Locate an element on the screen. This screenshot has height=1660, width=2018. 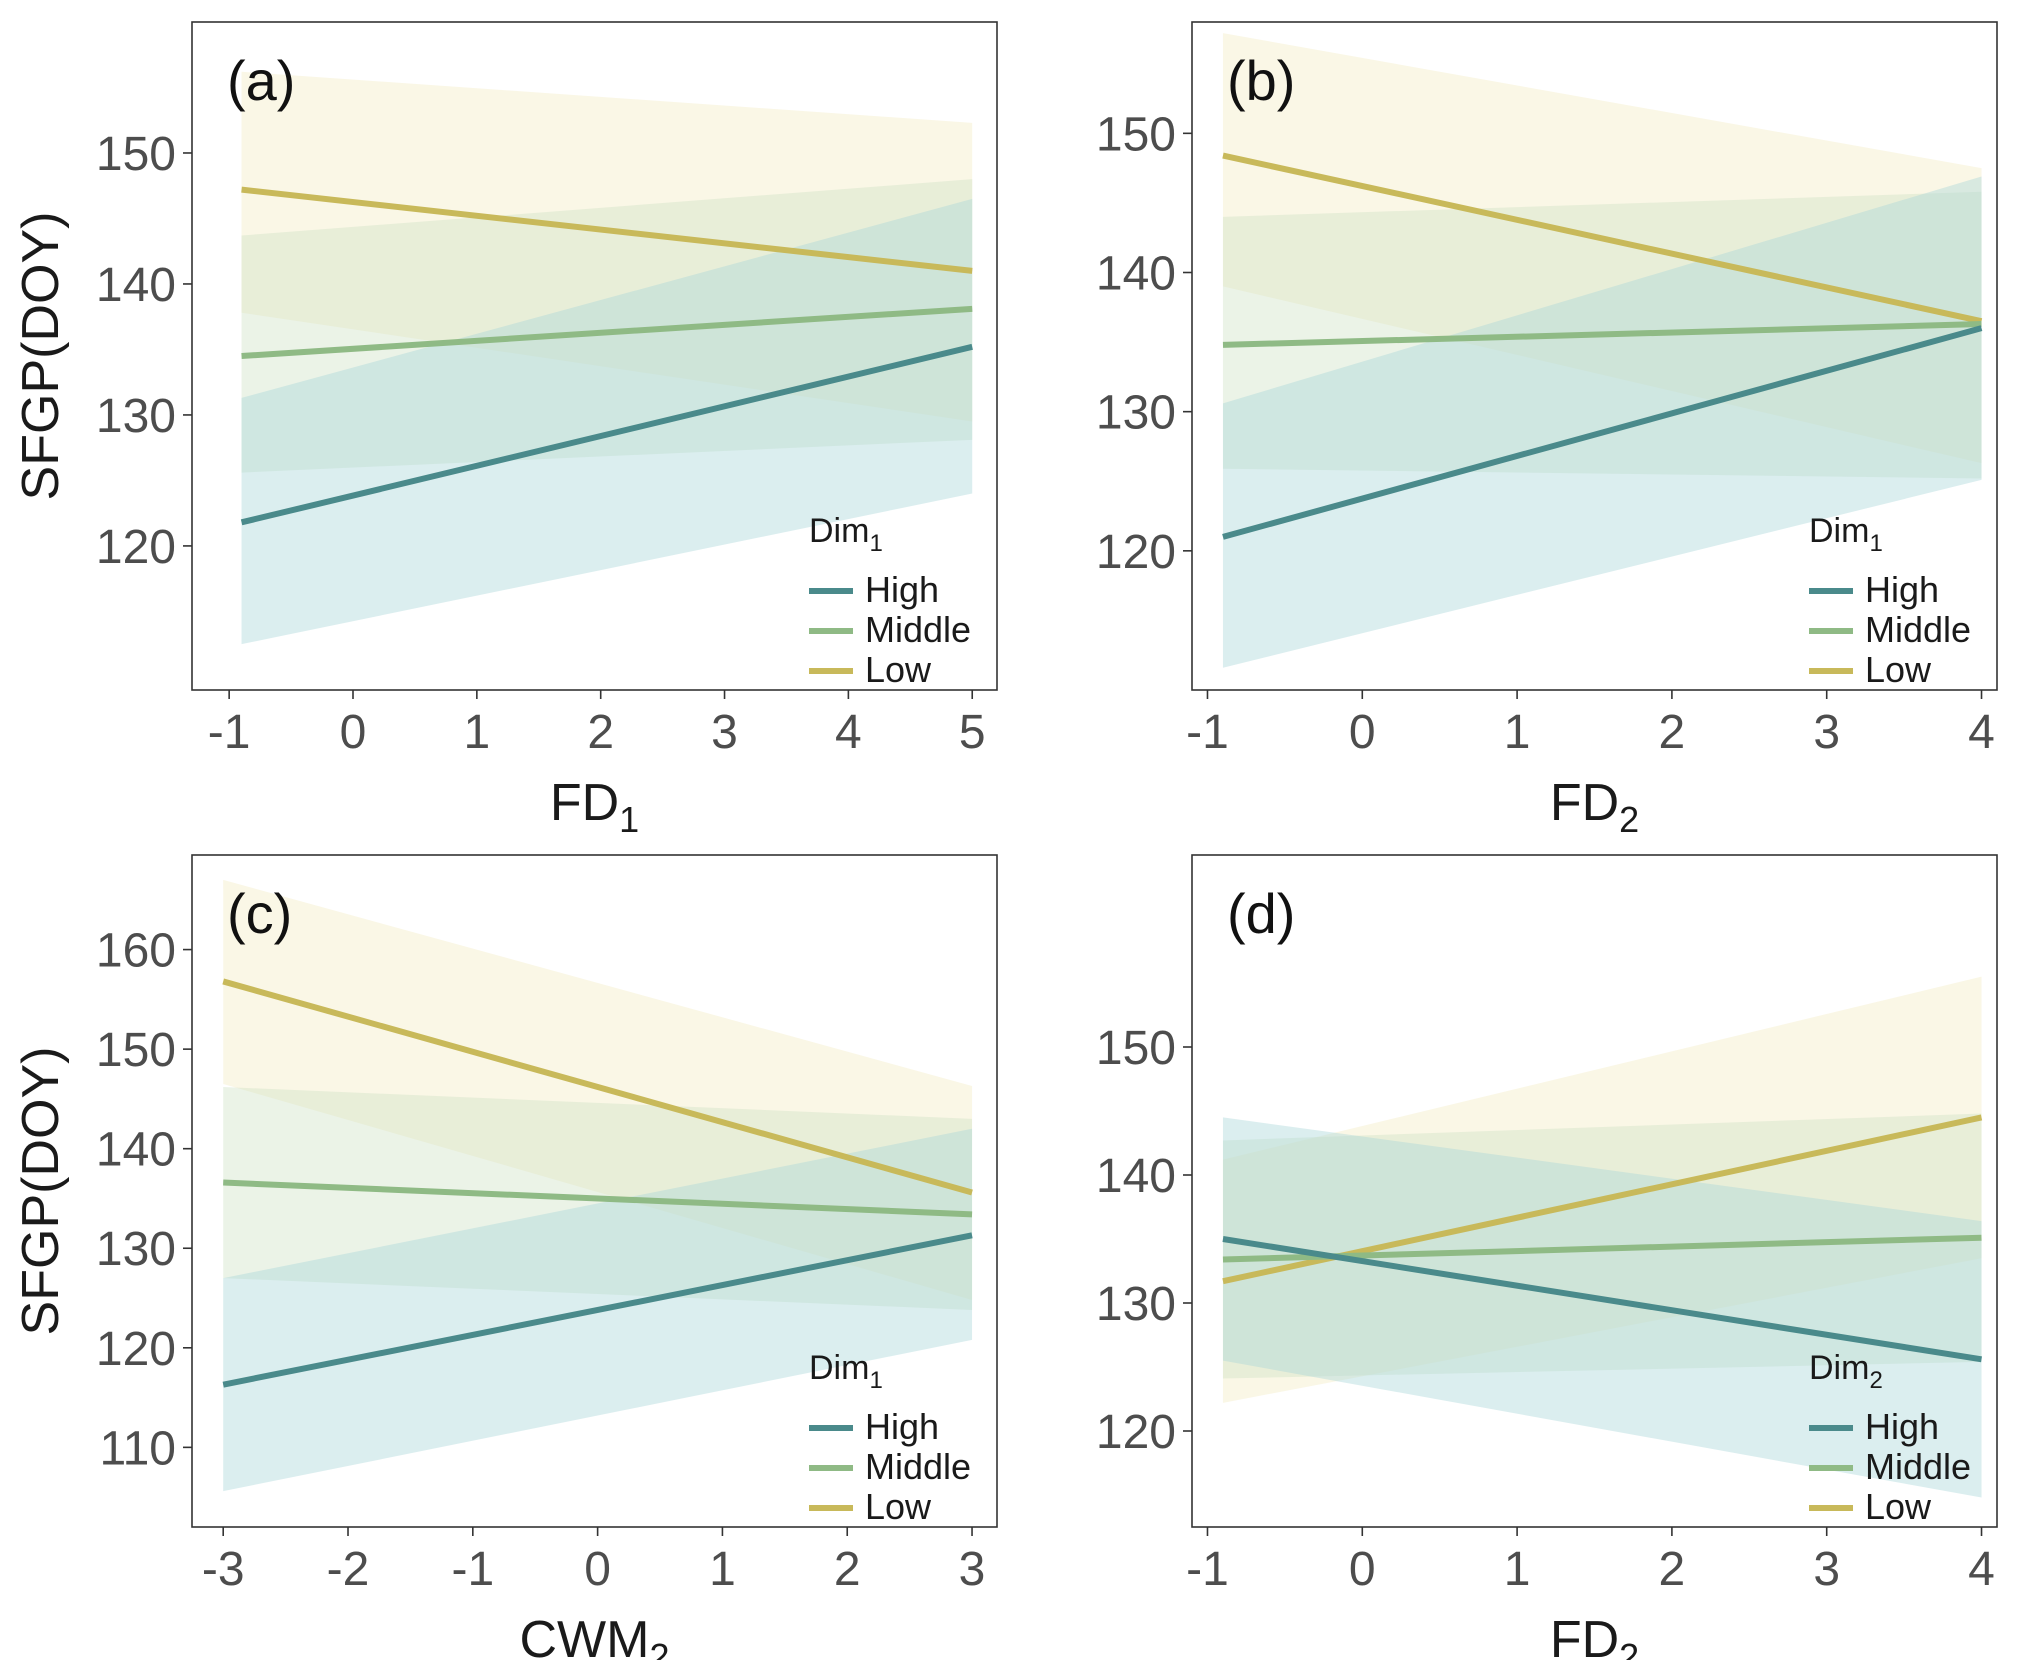
x-axis-title: CWM2 is located at coordinates (595, 1635).